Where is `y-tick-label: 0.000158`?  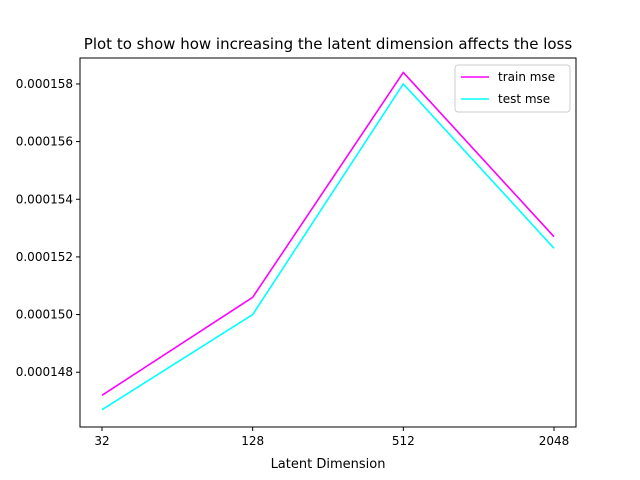
y-tick-label: 0.000158 is located at coordinates (44, 84).